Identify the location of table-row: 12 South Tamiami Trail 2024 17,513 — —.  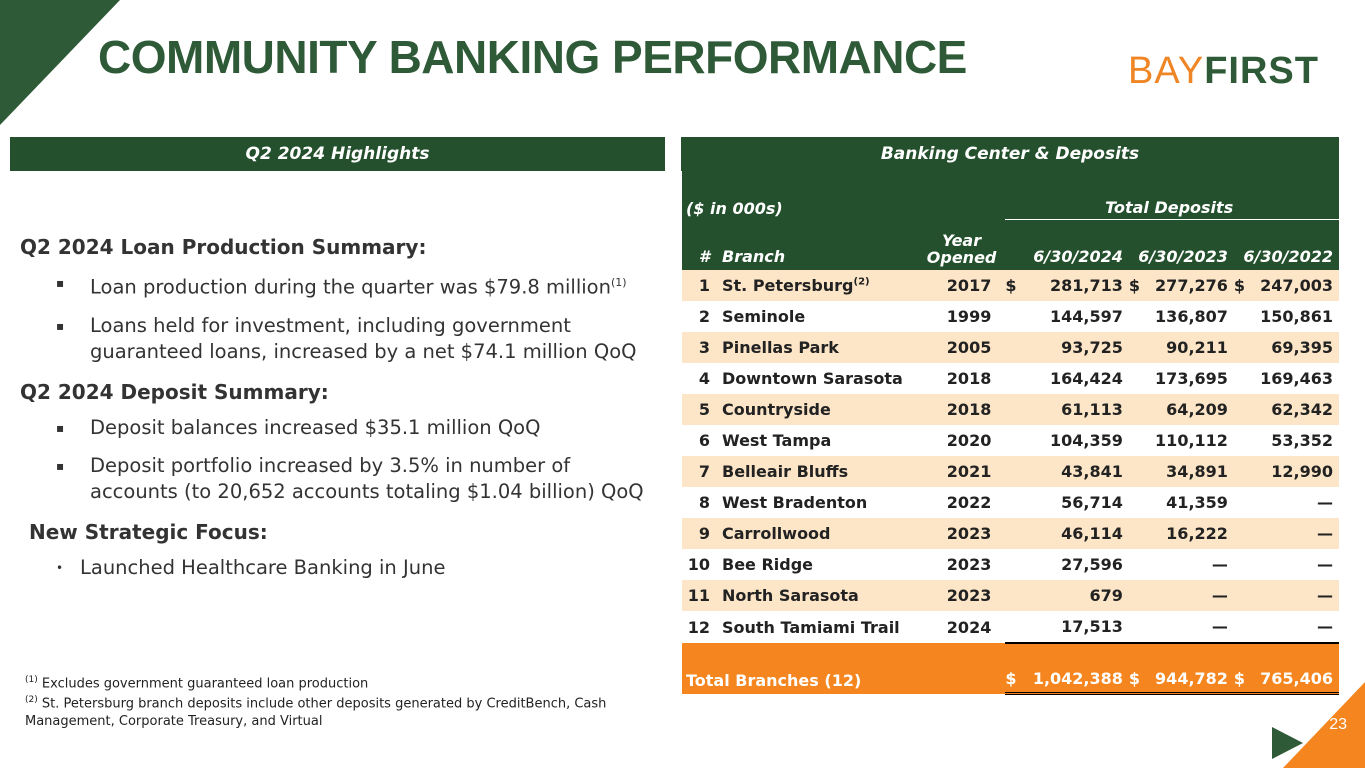
(1010, 627).